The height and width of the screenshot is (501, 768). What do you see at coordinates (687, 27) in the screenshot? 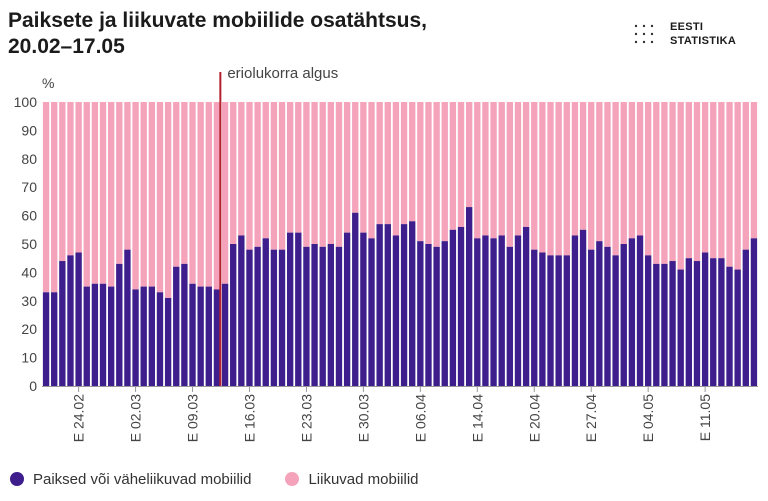
I see `logo-line1: EESTI` at bounding box center [687, 27].